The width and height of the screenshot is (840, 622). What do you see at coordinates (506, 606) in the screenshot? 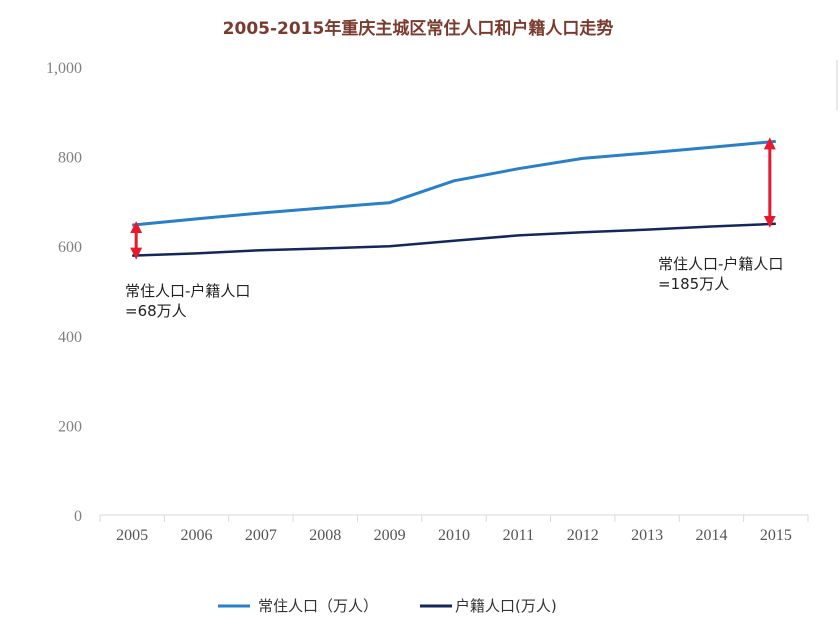
I see `legend-label: 户籍人口(万人)` at bounding box center [506, 606].